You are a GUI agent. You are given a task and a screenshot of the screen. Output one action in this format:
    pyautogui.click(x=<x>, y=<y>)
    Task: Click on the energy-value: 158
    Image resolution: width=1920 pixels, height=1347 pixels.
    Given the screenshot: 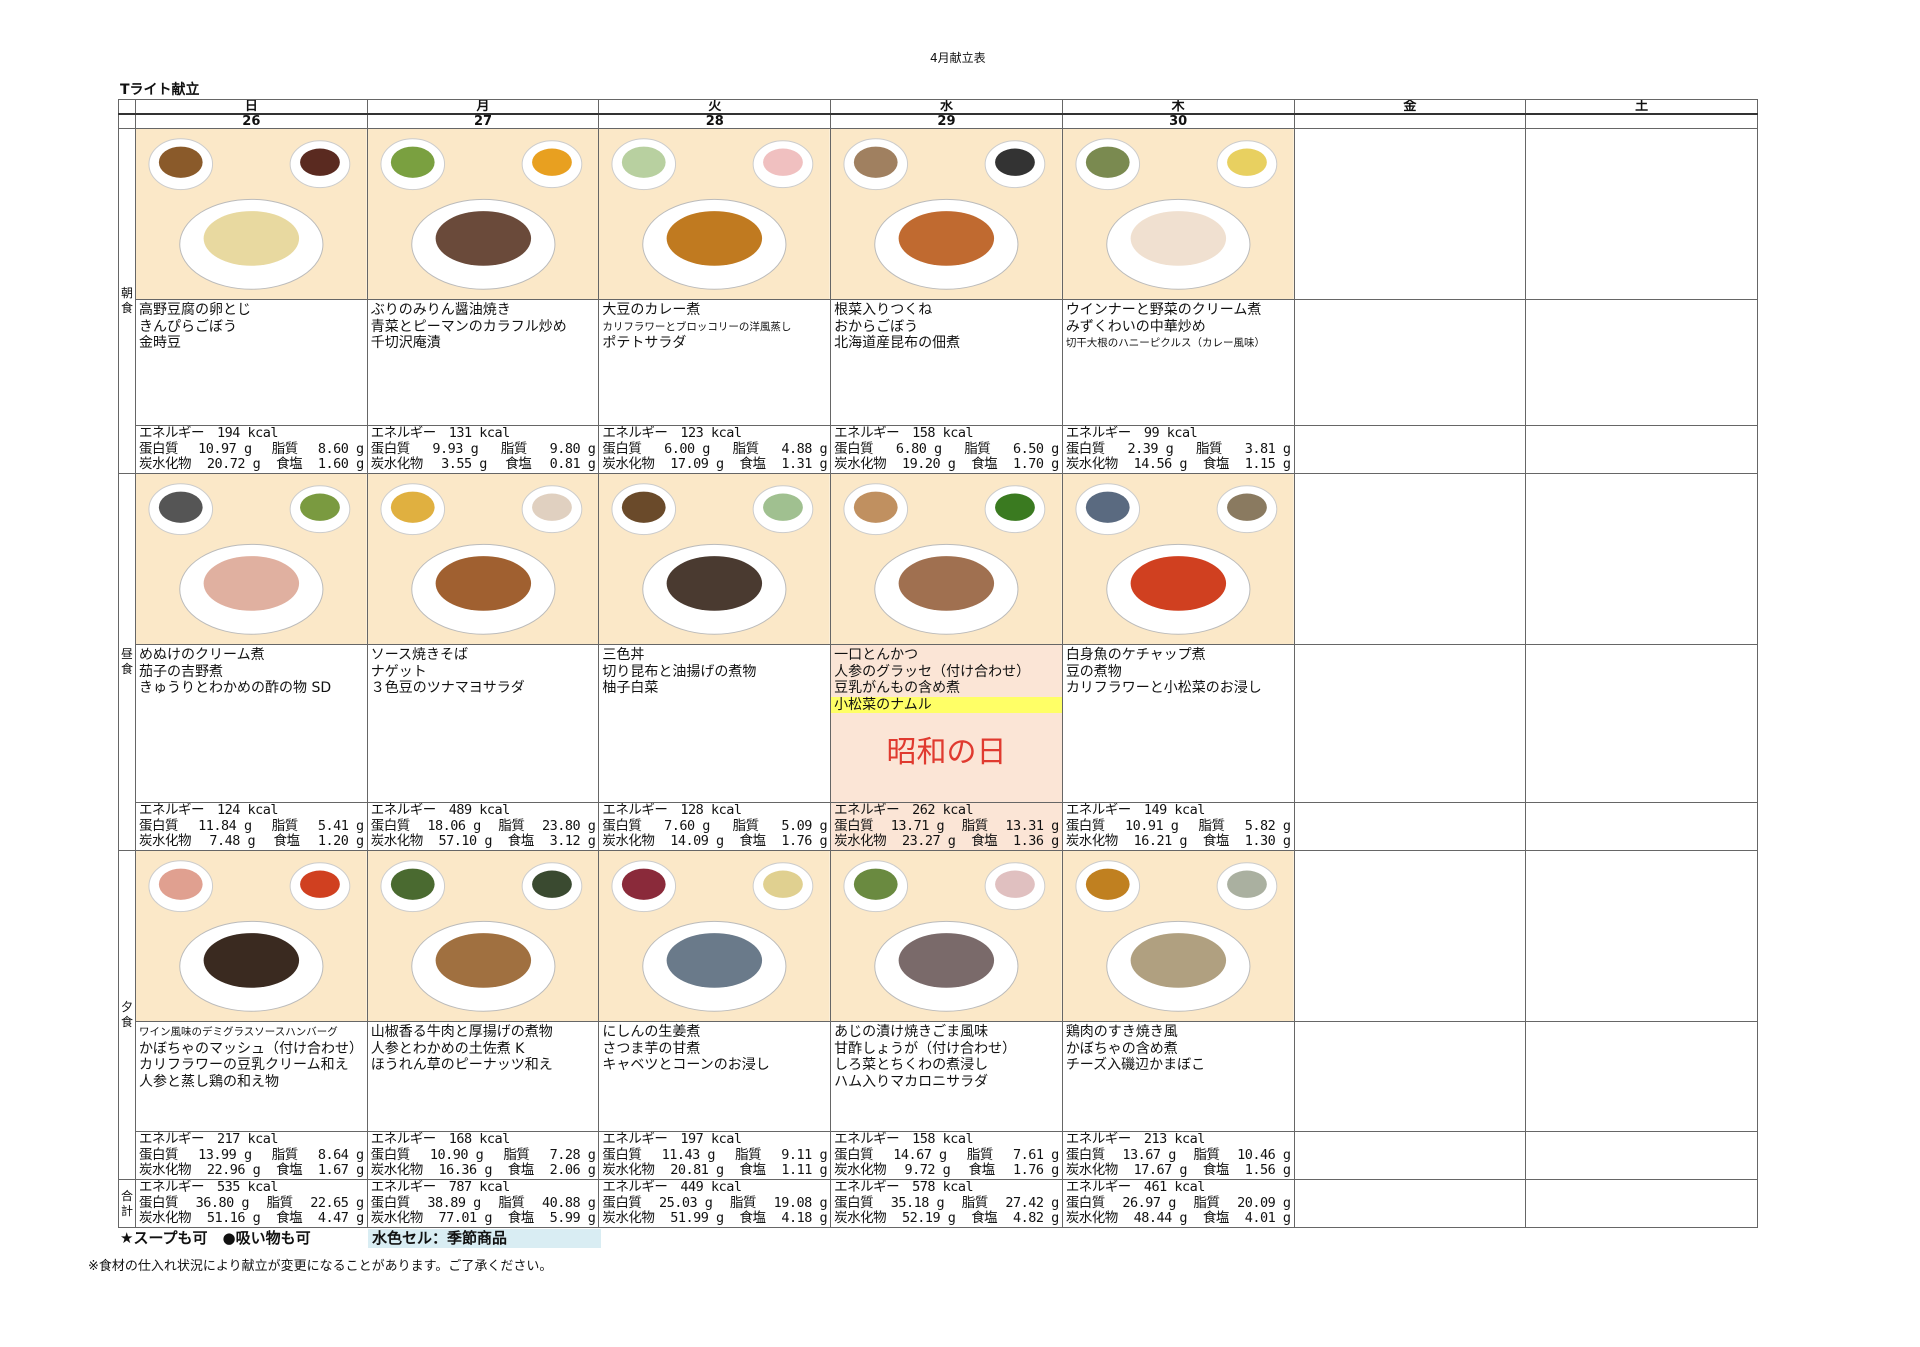 What is the action you would take?
    pyautogui.click(x=923, y=1139)
    